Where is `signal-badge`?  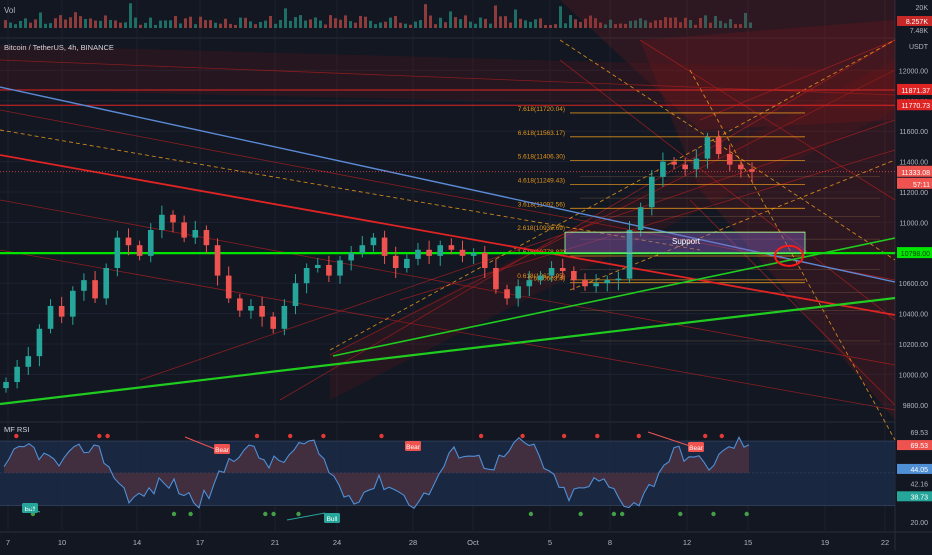 signal-badge is located at coordinates (332, 518).